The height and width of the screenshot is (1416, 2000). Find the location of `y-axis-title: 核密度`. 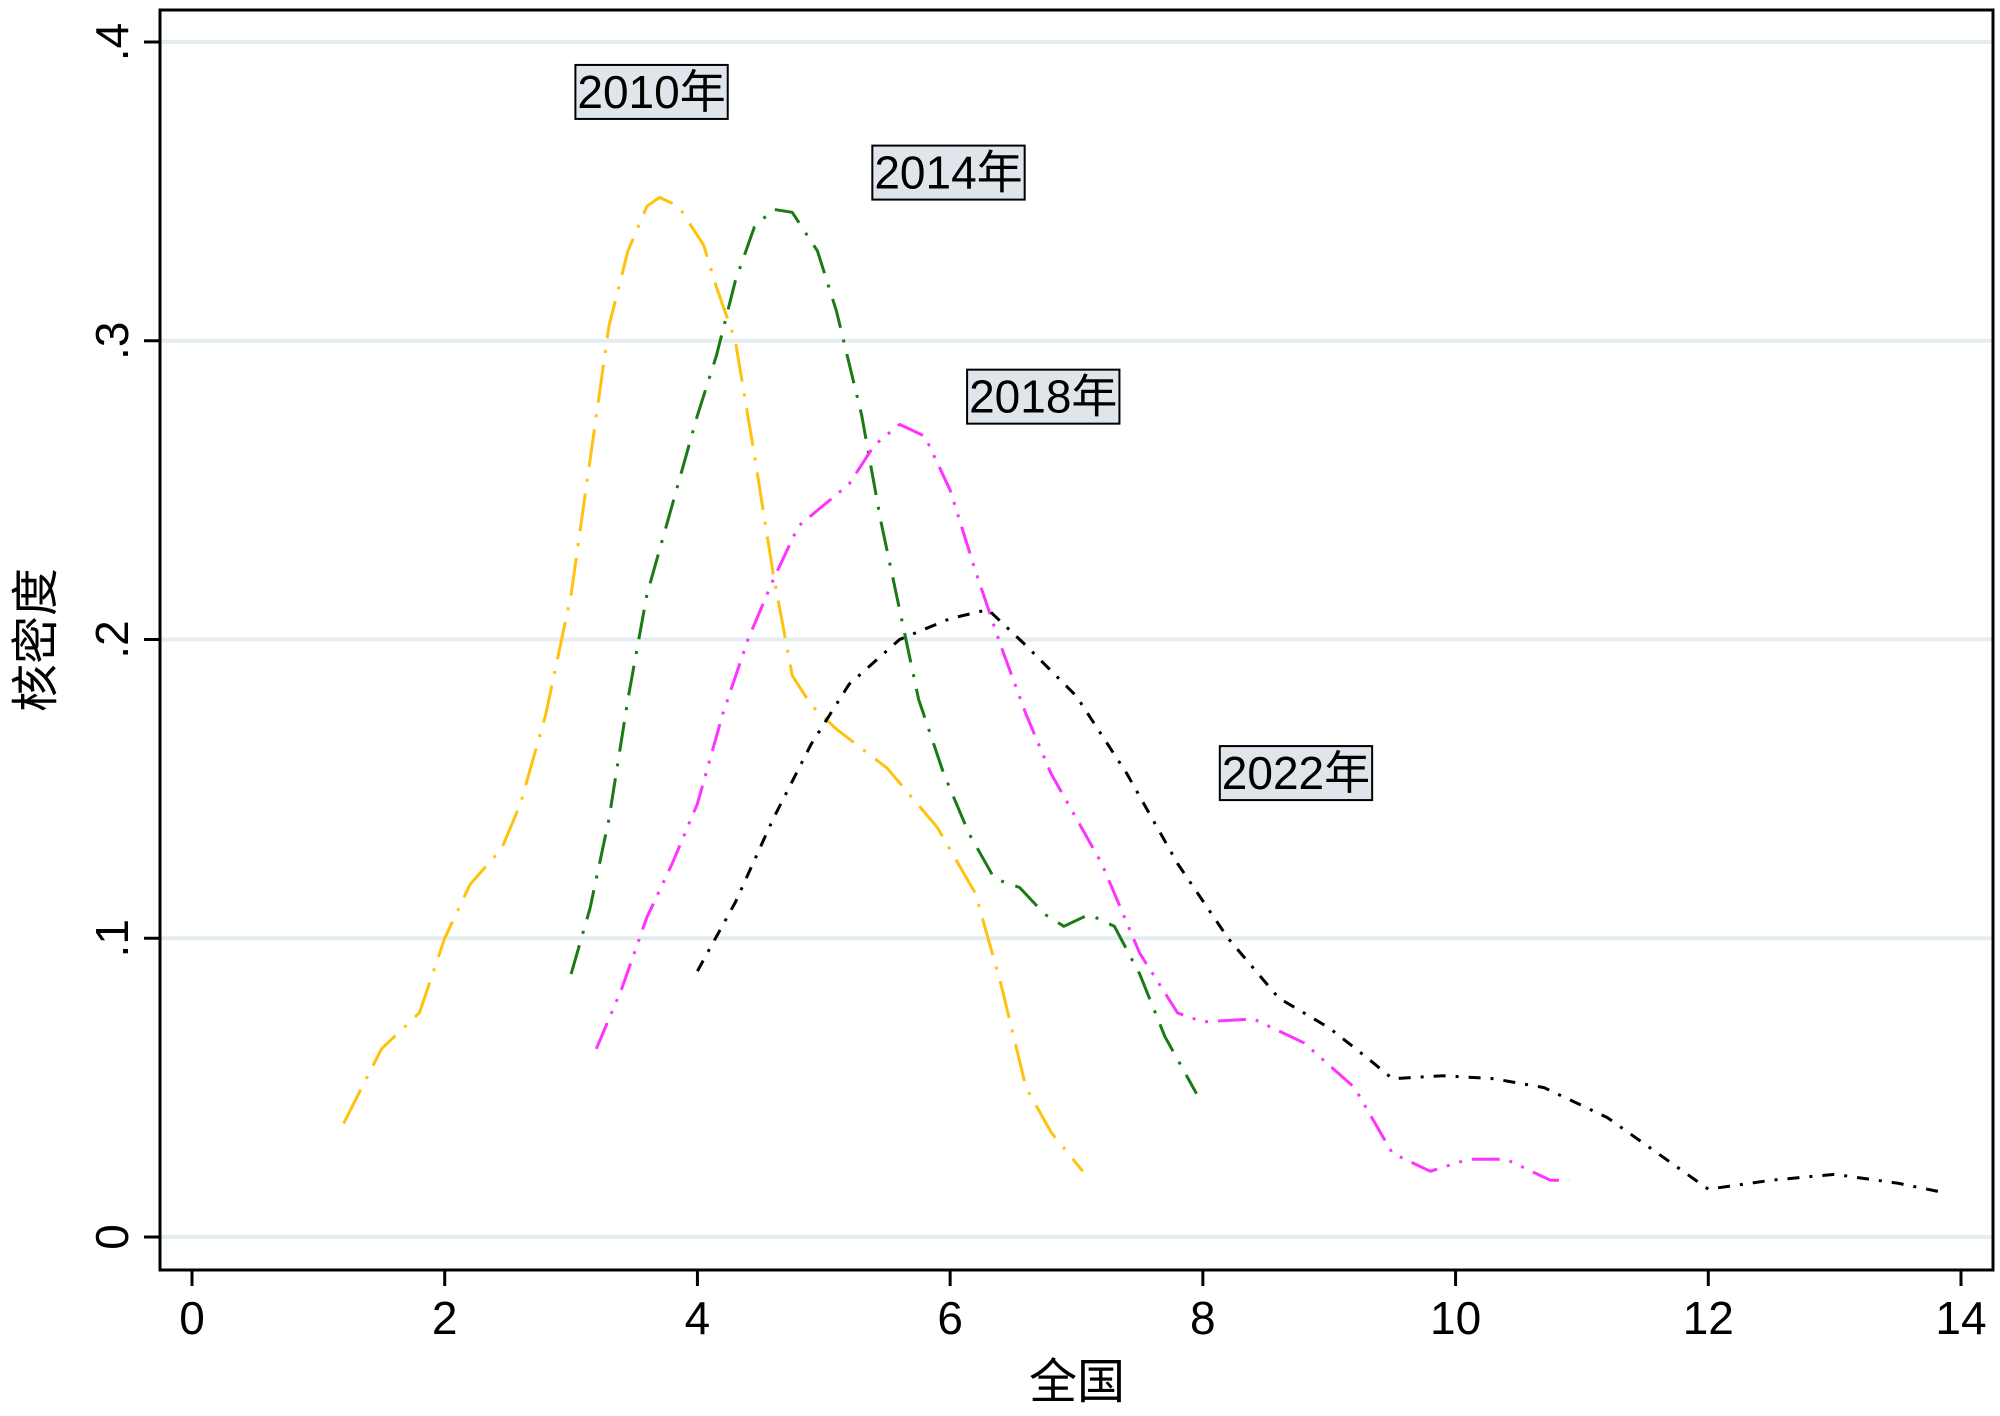

y-axis-title: 核密度 is located at coordinates (36, 640).